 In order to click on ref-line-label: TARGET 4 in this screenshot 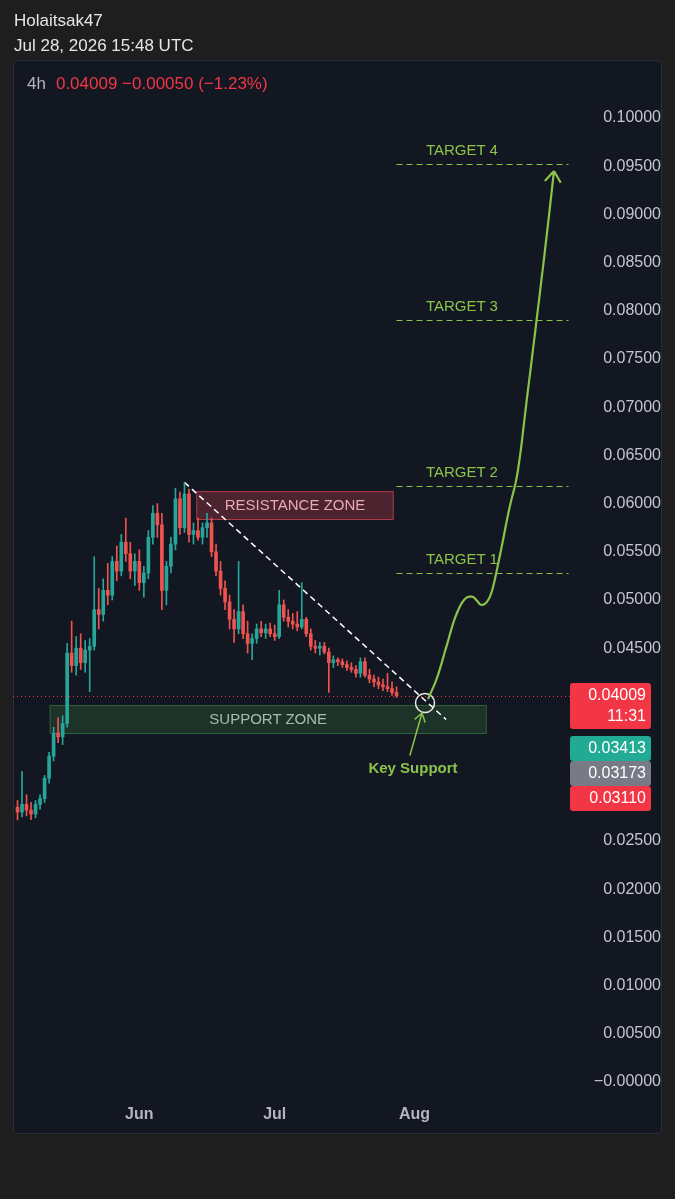, I will do `click(461, 149)`.